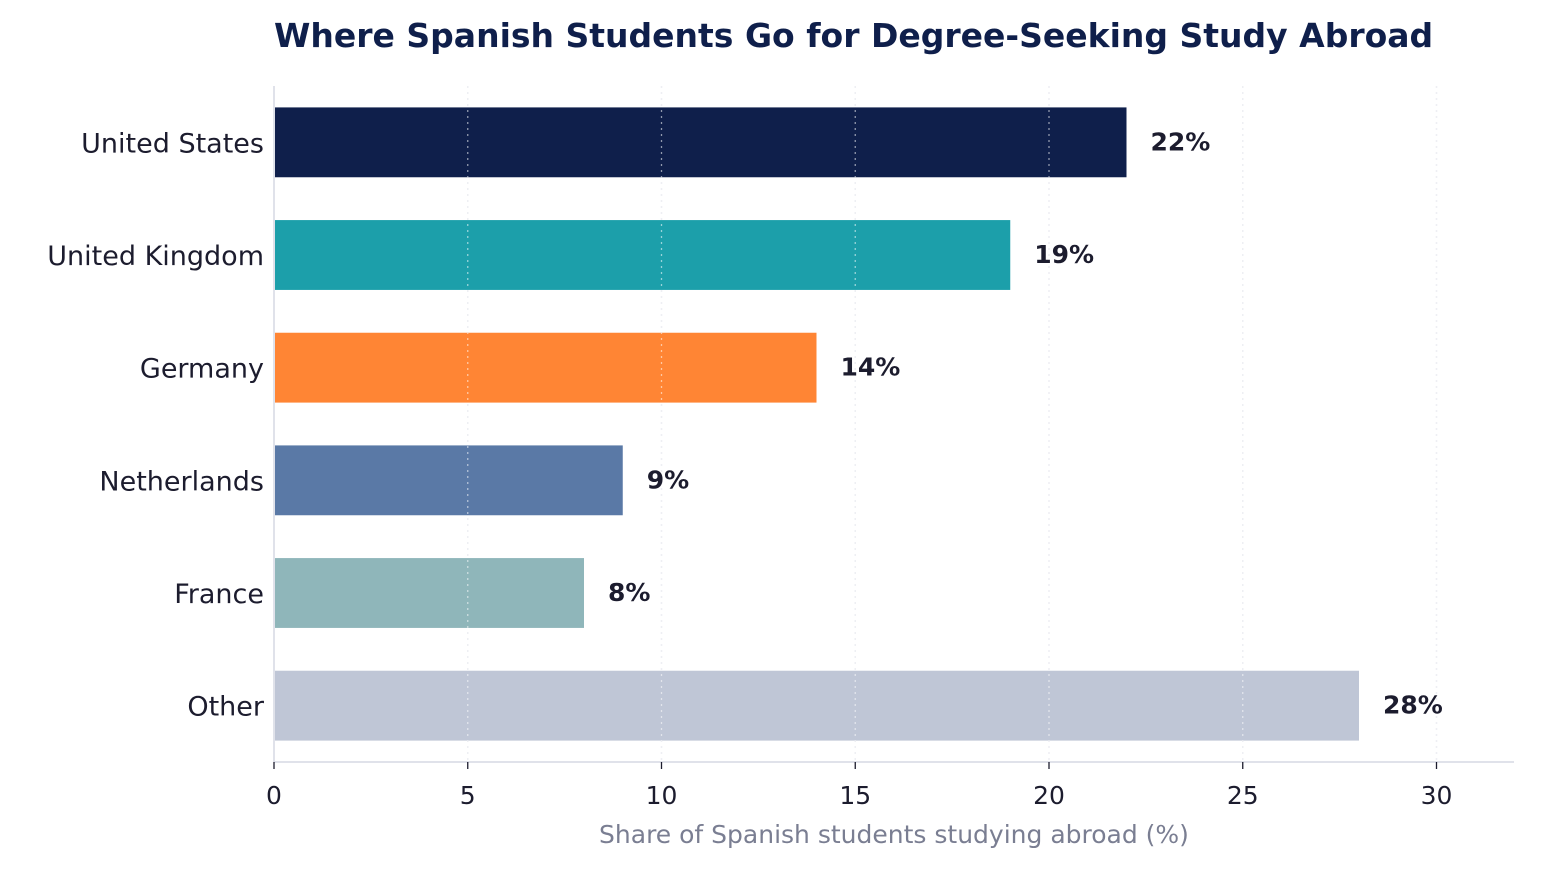 The height and width of the screenshot is (870, 1564). What do you see at coordinates (1181, 141) in the screenshot?
I see `value-label-united-states: 22%` at bounding box center [1181, 141].